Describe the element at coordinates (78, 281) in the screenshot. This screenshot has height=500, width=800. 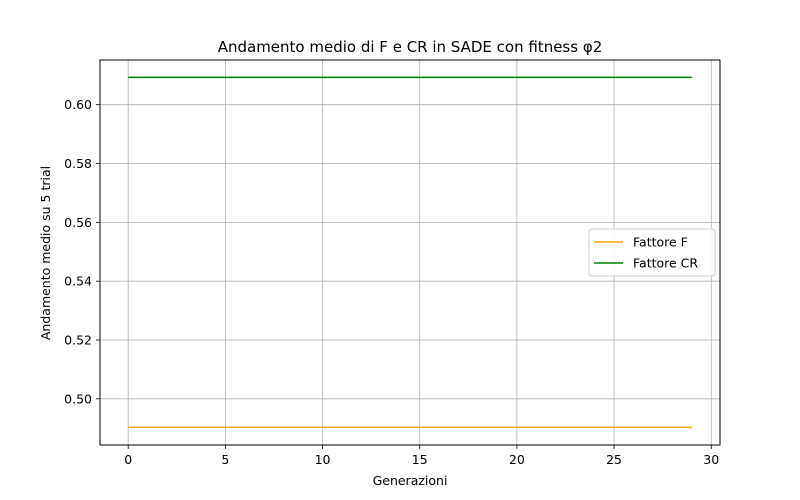
I see `y-tick-label: 0.54` at that location.